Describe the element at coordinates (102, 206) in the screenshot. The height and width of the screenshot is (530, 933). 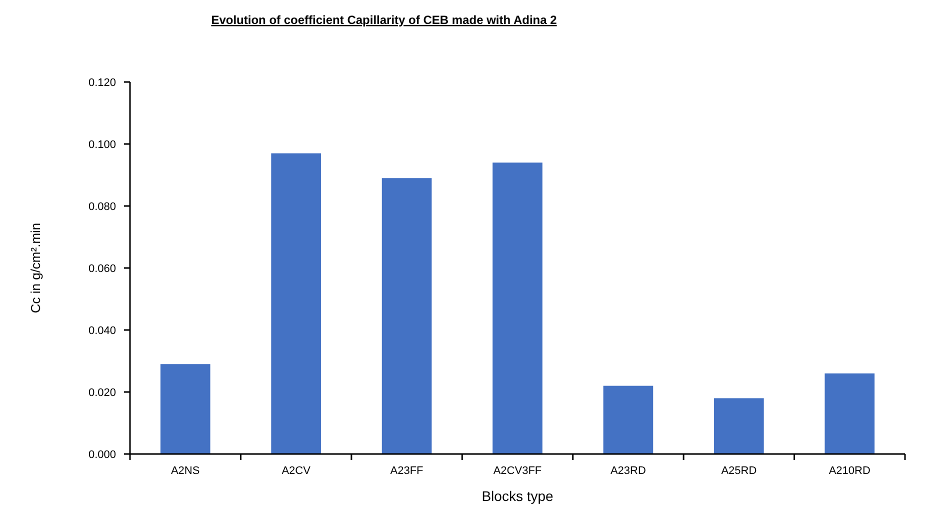
I see `y-tick-label: 0.080` at that location.